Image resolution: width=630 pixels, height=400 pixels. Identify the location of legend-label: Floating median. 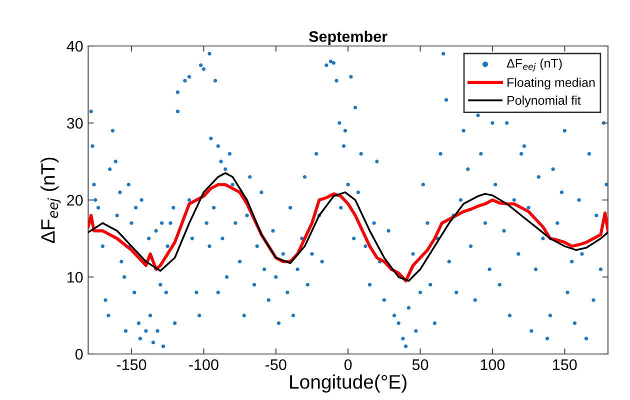
(551, 84).